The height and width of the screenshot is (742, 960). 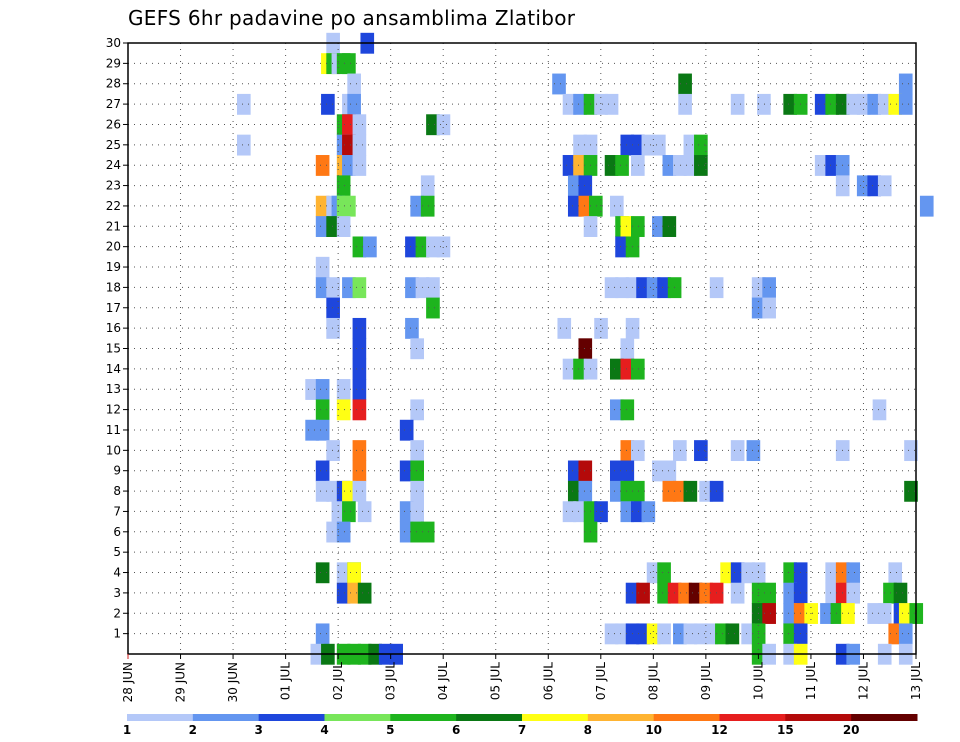 What do you see at coordinates (113, 206) in the screenshot?
I see `y-tick-label: 22` at bounding box center [113, 206].